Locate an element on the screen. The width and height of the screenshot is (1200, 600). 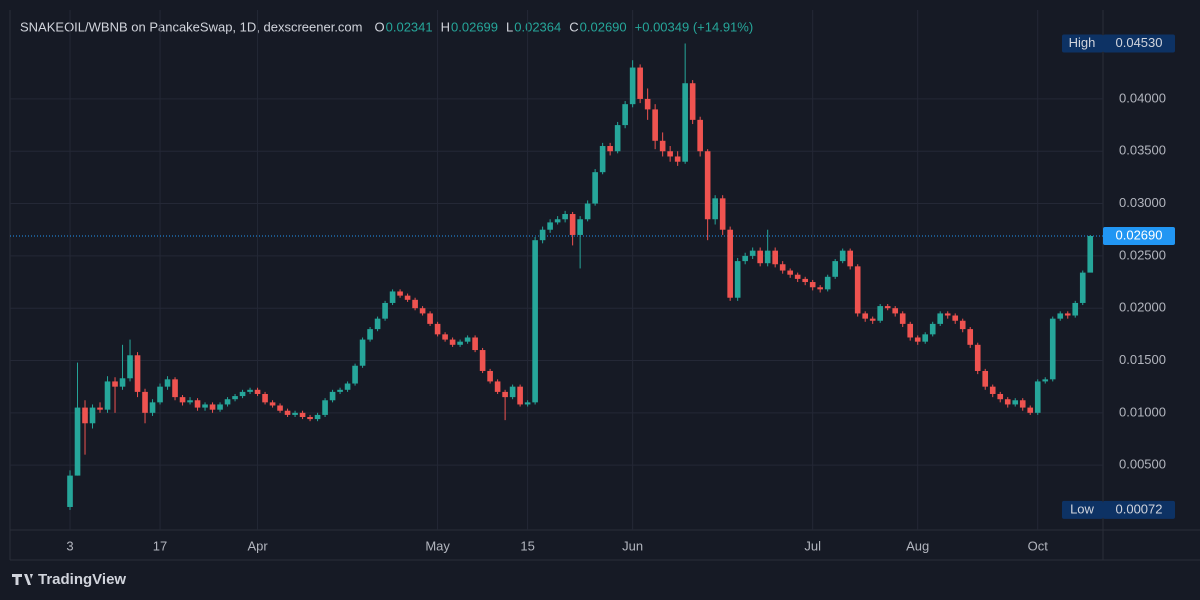
y-tick-label: 0.02500 is located at coordinates (1142, 254).